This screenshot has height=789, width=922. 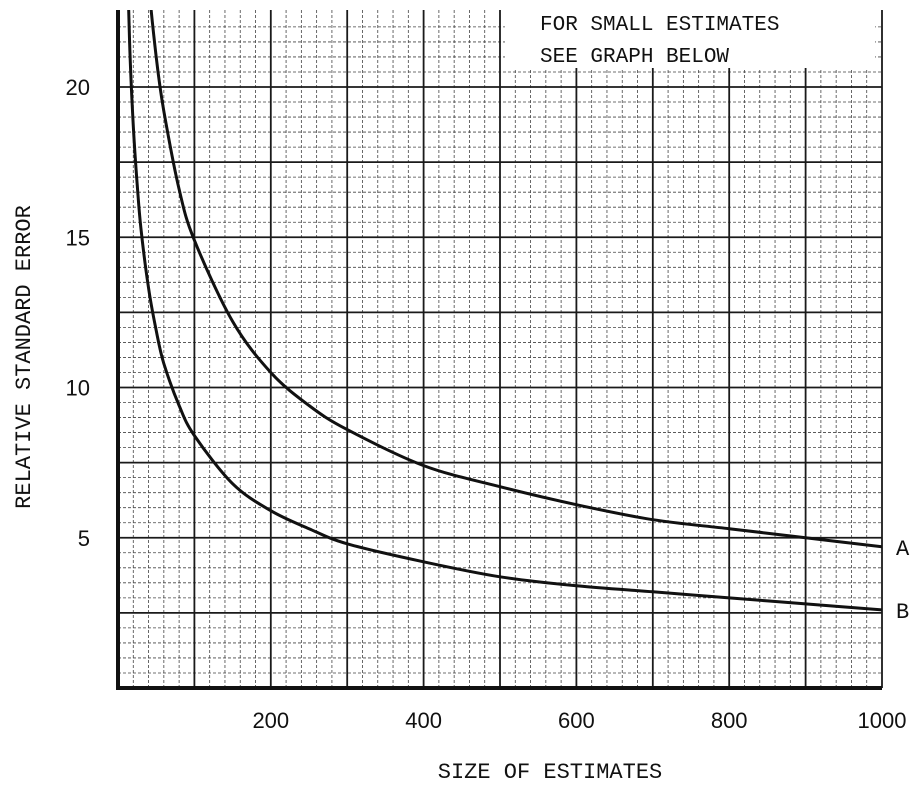 I want to click on annotation-line-1: FOR SMALL ESTIMATES, so click(x=659, y=25).